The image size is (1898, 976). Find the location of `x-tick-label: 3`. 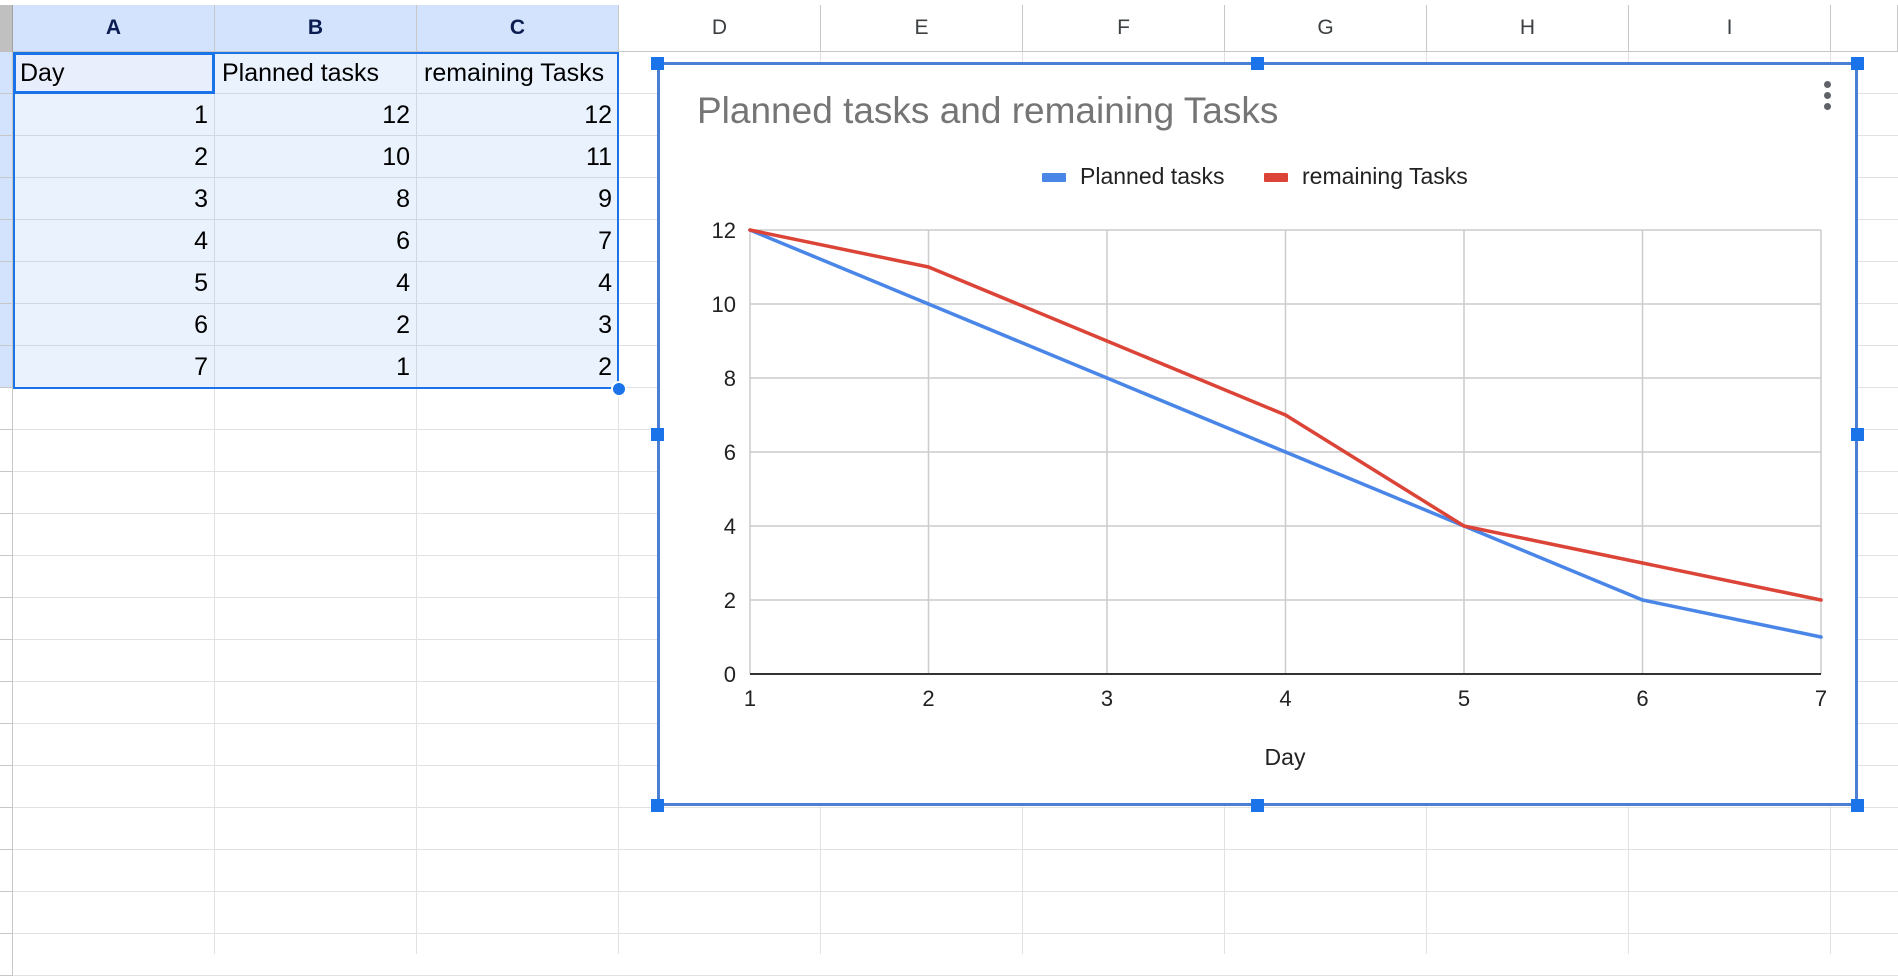

x-tick-label: 3 is located at coordinates (1107, 698).